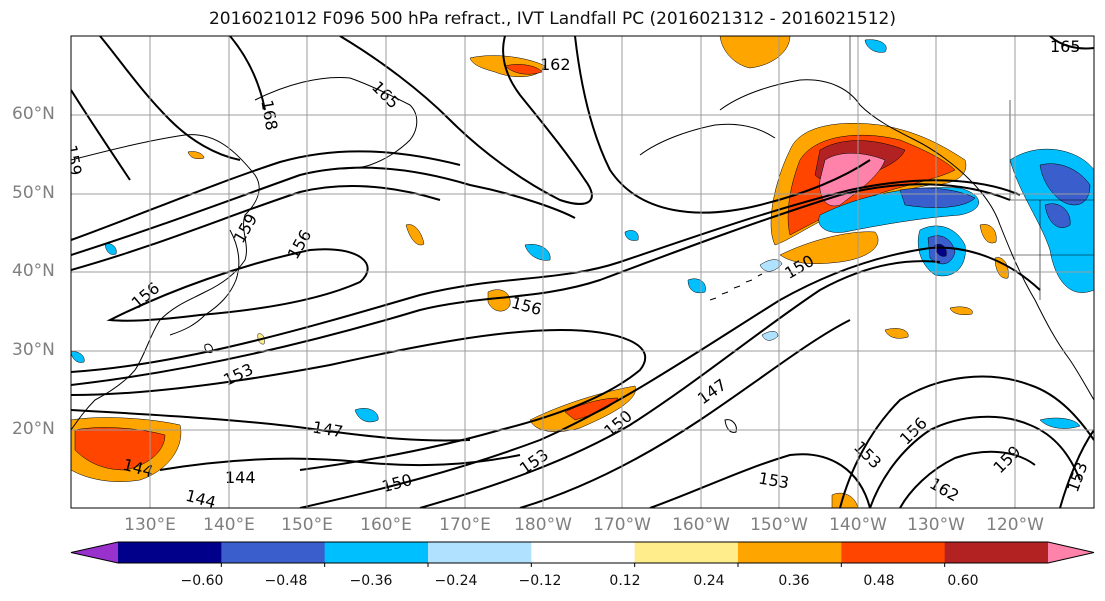 Image resolution: width=1105 pixels, height=601 pixels. What do you see at coordinates (879, 581) in the screenshot?
I see `colorbar-tick-label: 0.48` at bounding box center [879, 581].